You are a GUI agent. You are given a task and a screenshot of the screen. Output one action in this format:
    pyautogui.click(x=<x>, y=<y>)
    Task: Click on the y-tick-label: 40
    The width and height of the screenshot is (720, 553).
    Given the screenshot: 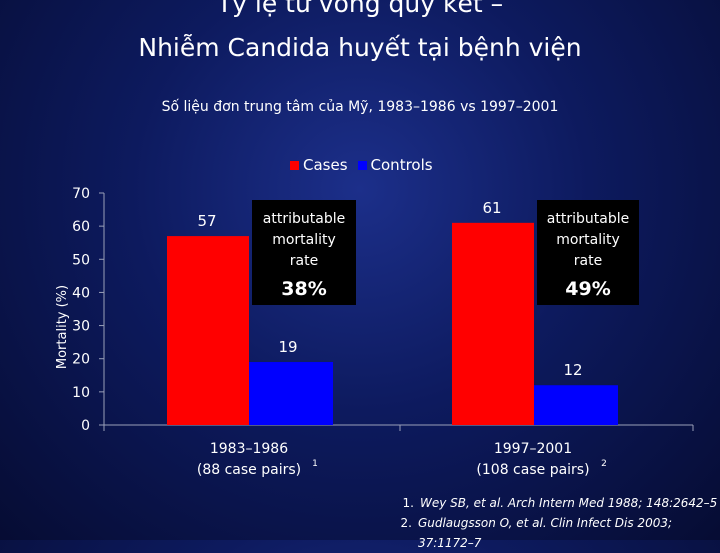 What is the action you would take?
    pyautogui.click(x=81, y=293)
    